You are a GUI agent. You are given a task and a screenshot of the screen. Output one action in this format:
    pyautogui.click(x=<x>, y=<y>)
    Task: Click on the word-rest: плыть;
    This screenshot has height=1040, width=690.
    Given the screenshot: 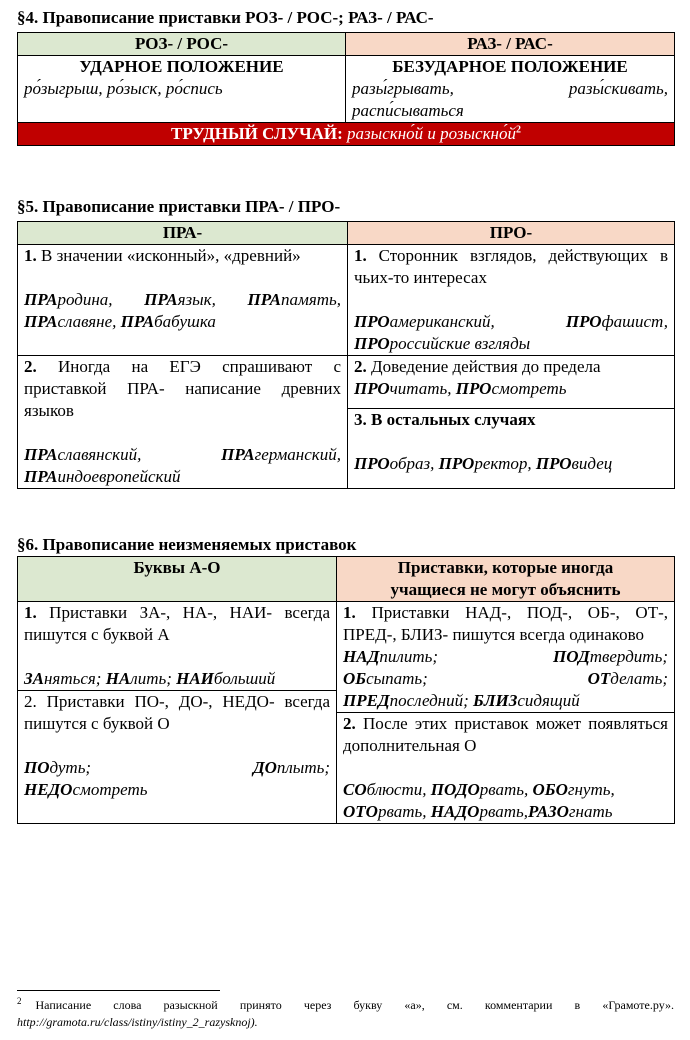 What is the action you would take?
    pyautogui.click(x=303, y=767)
    